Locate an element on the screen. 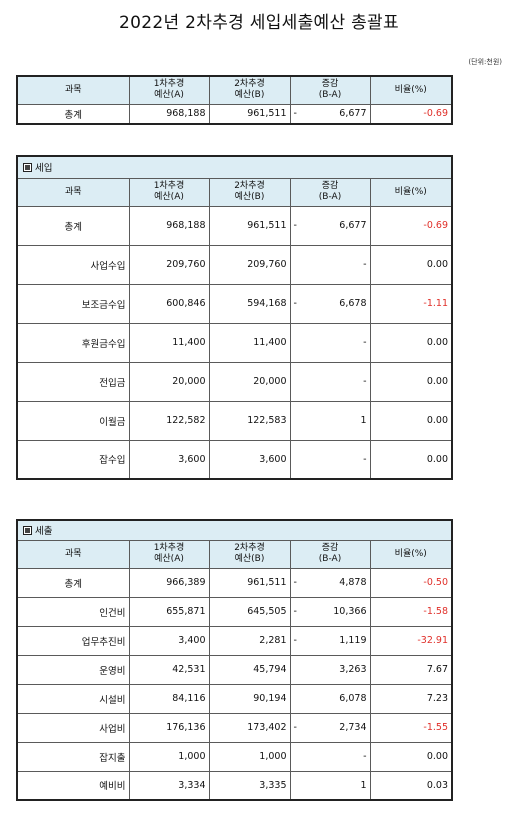  value-b: 1,000 is located at coordinates (249, 756).